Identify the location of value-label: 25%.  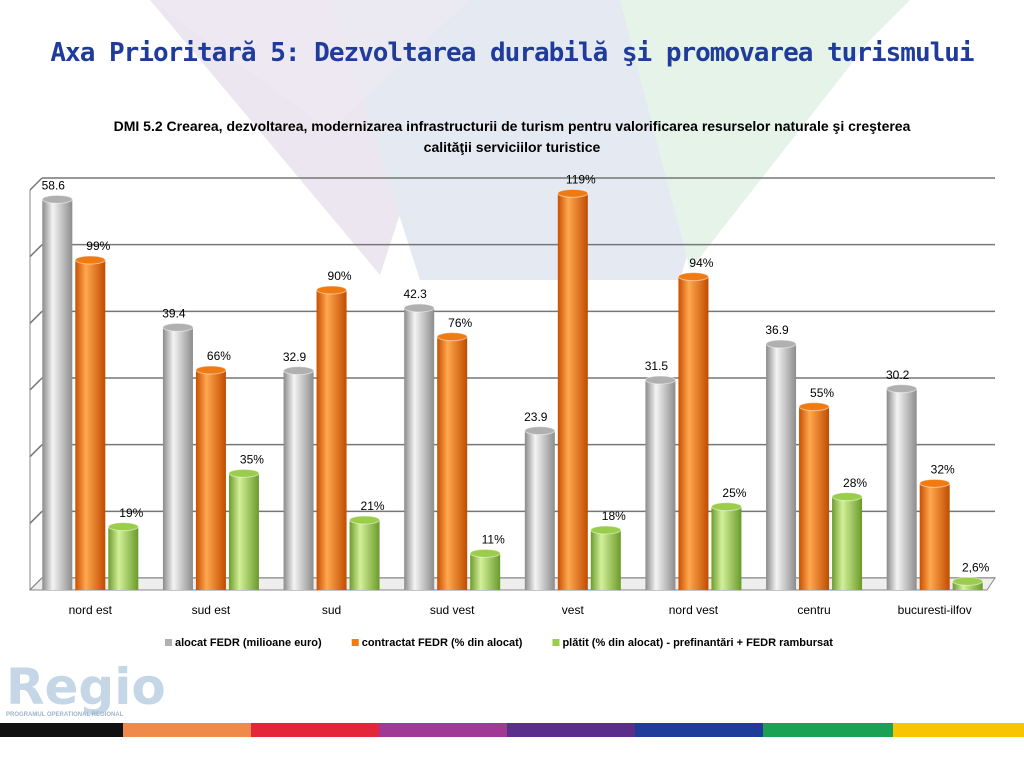
(734, 493).